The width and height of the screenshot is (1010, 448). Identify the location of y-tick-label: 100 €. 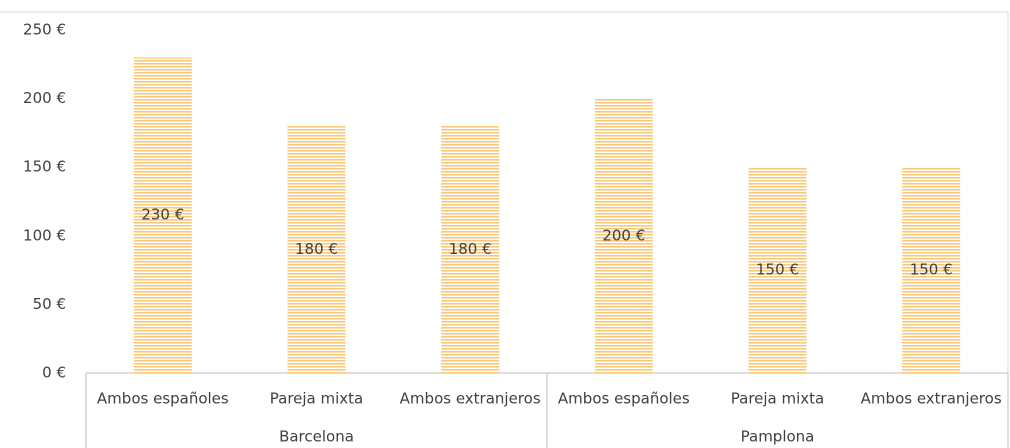
(44, 235).